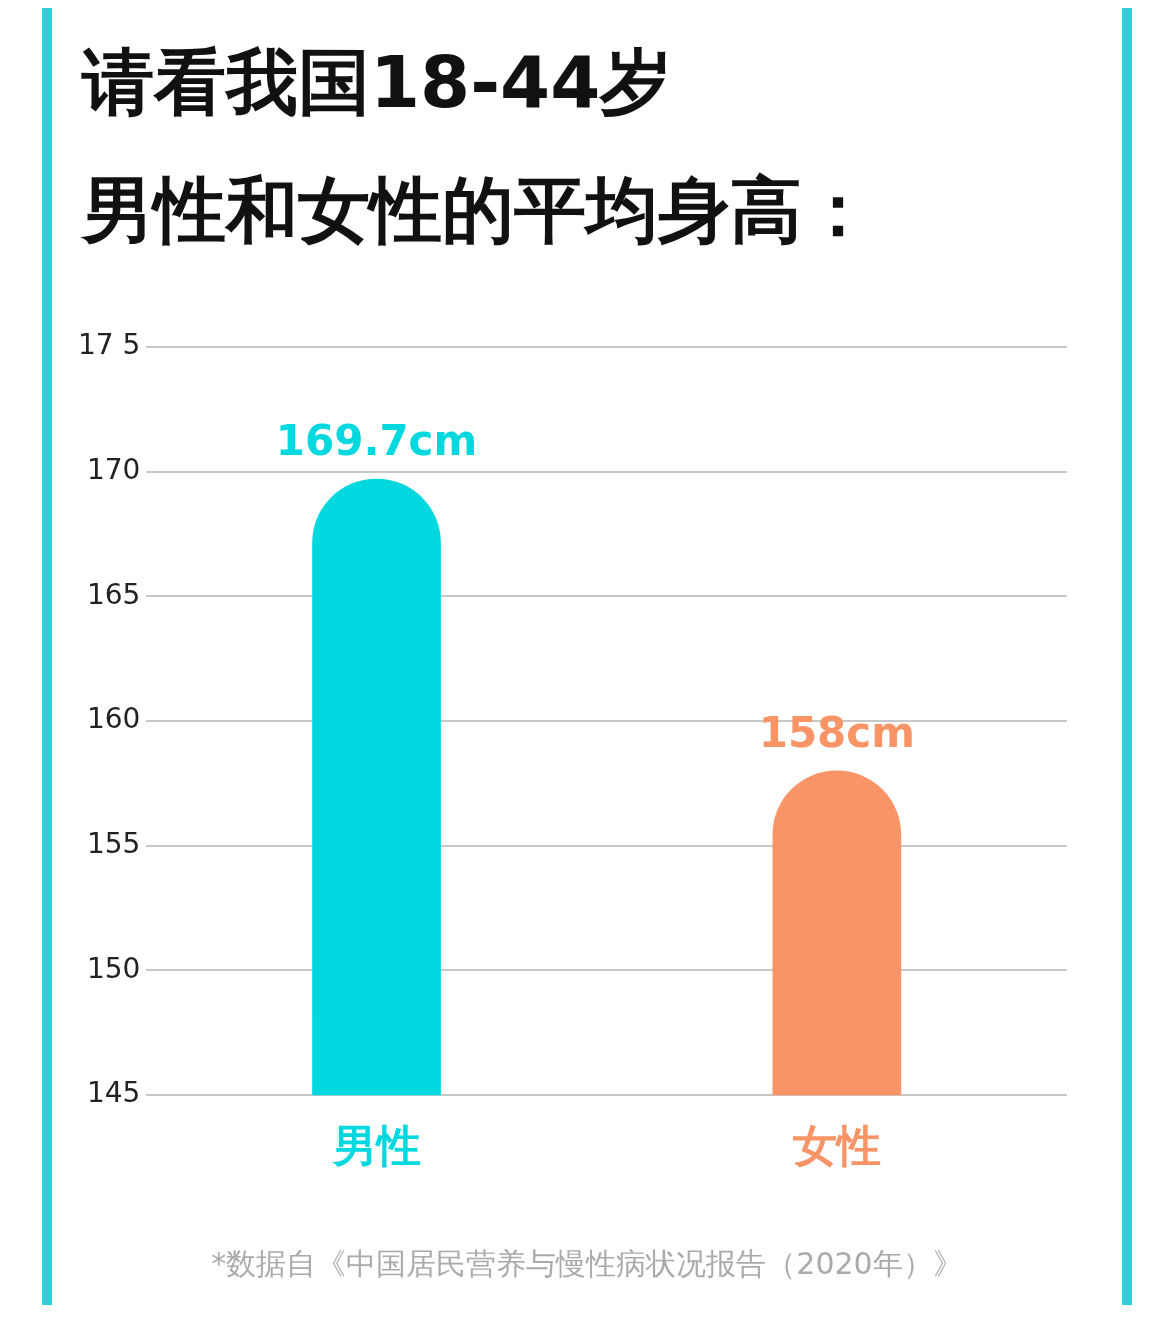  I want to click on data-label: 158cm, so click(837, 732).